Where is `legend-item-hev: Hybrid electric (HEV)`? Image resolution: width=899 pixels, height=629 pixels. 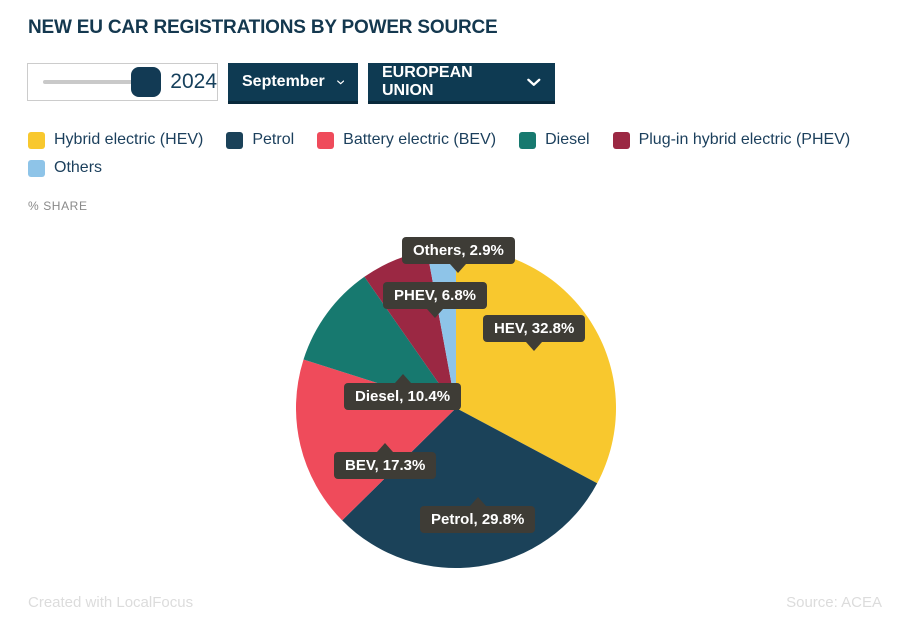
legend-item-hev: Hybrid electric (HEV) is located at coordinates (115, 140).